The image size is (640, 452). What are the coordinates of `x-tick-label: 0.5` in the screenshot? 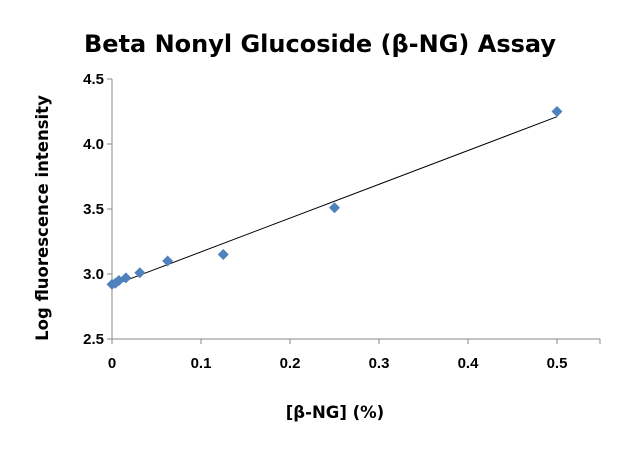 It's located at (557, 363).